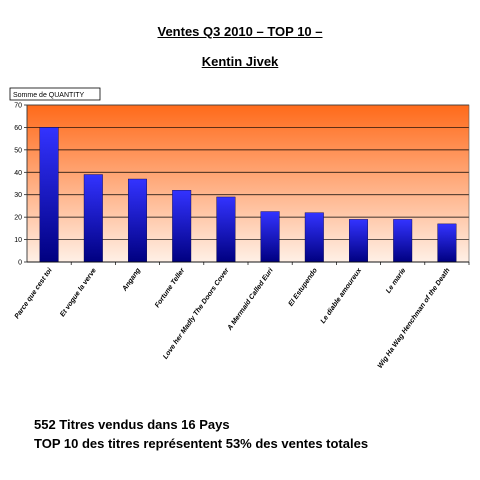 This screenshot has height=480, width=480. I want to click on field-button-label: Somme de QUANTITY, so click(49, 95).